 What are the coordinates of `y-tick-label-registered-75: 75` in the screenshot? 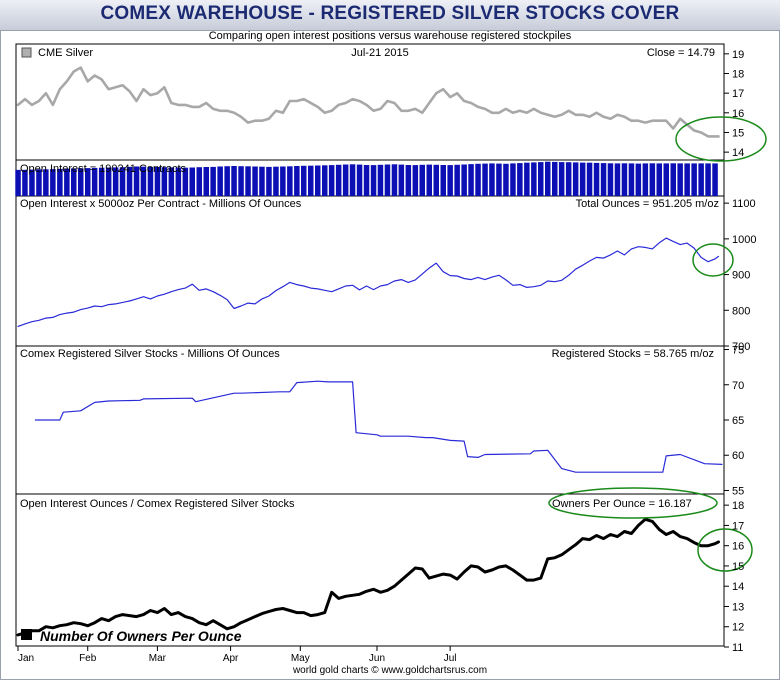 It's located at (738, 351).